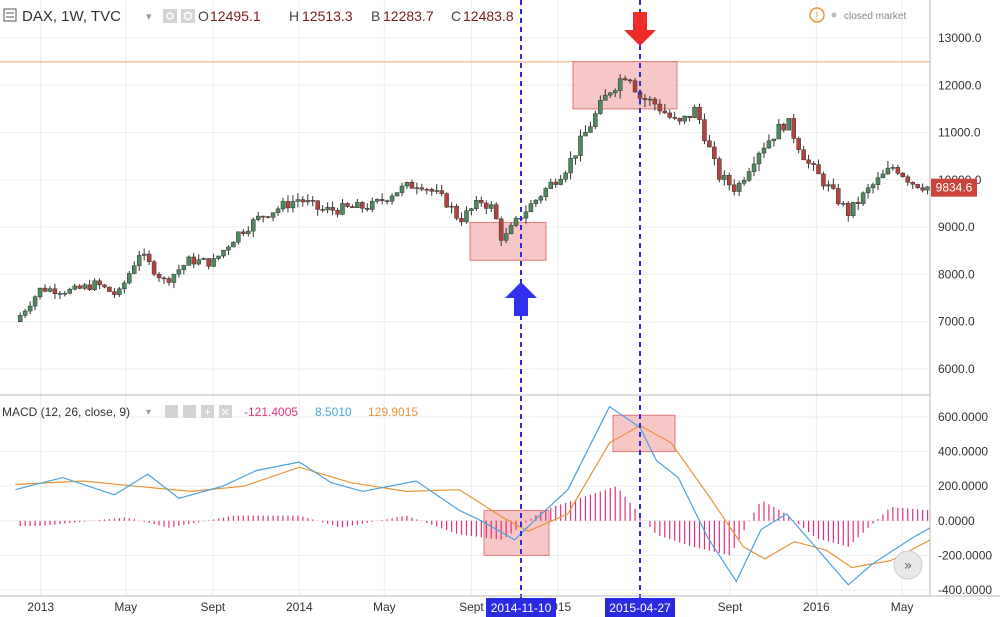  I want to click on macd-line-value: 8.5010, so click(333, 412).